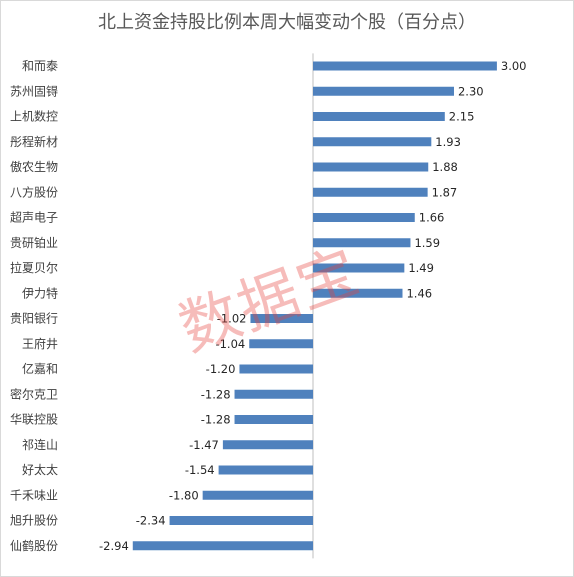 The height and width of the screenshot is (577, 574). I want to click on category-label: 和而泰, so click(40, 66).